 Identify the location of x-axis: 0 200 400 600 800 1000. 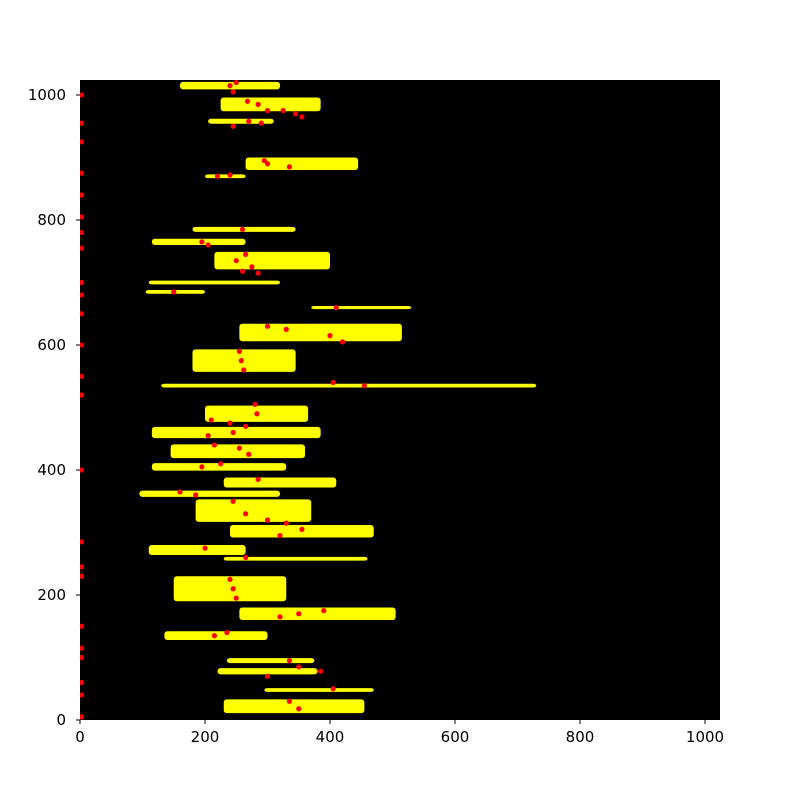
(399, 733).